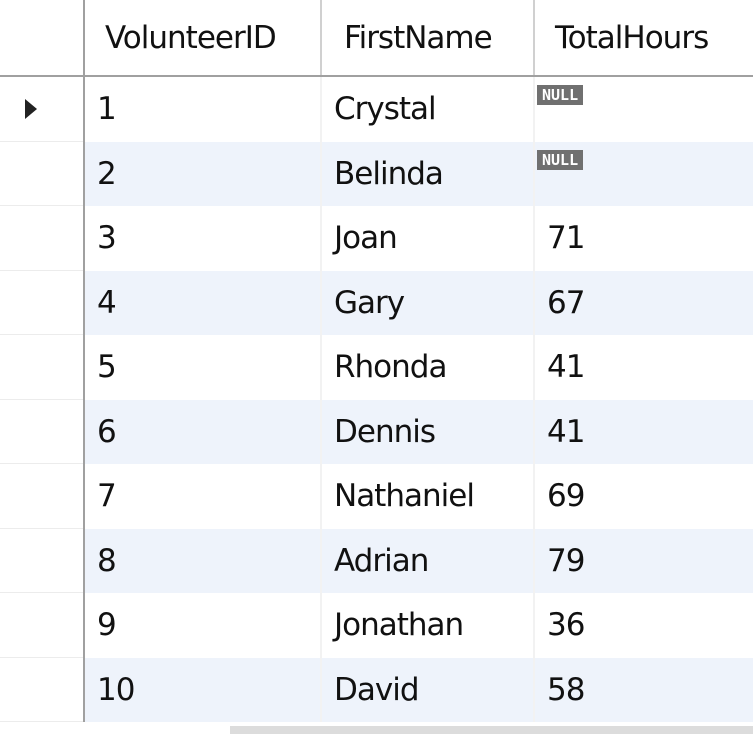  Describe the element at coordinates (428, 625) in the screenshot. I see `cell-firstname: Jonathan` at that location.